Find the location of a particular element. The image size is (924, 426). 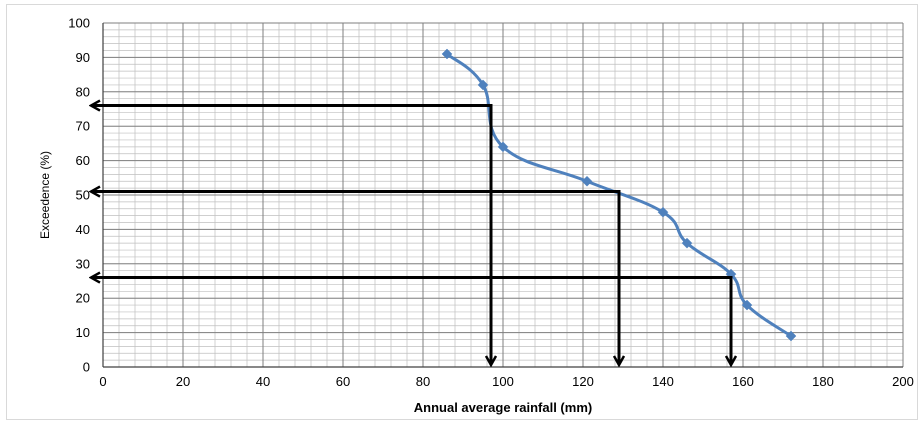

y-axis-title: Exceedence (%) is located at coordinates (45, 195).